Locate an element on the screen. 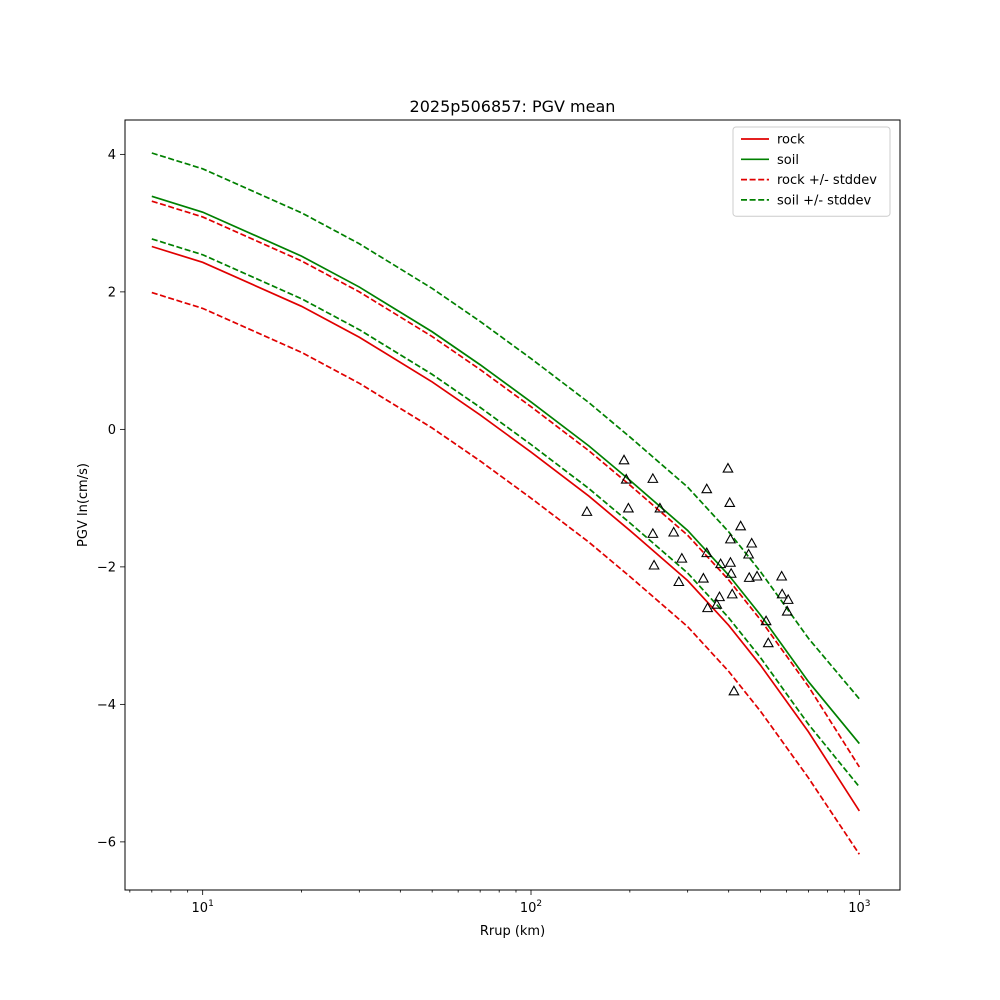 Image resolution: width=1000 pixels, height=1000 pixels. x-tick-label: 10² is located at coordinates (531, 907).